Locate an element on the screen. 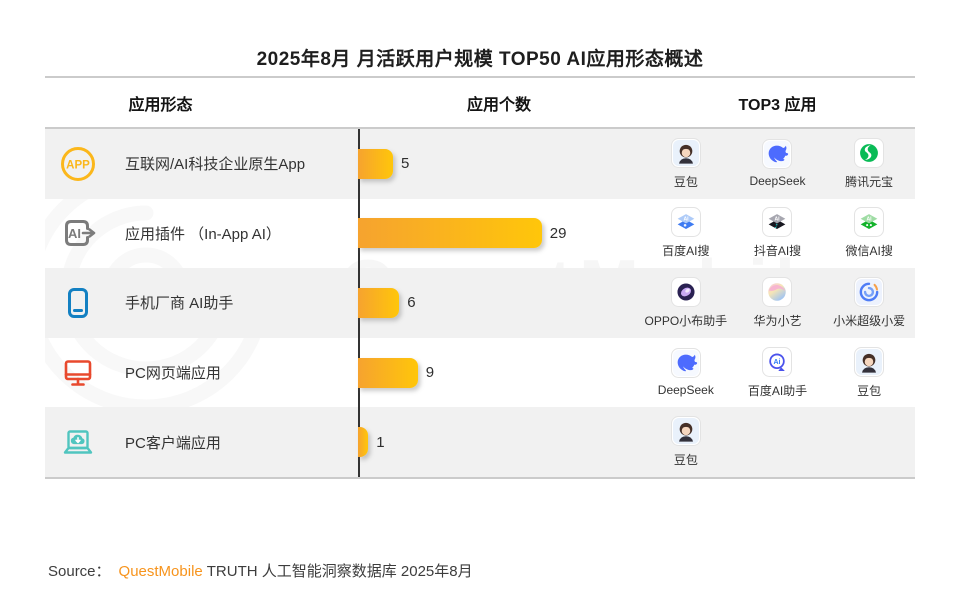 The height and width of the screenshot is (600, 960). laptop-icon is located at coordinates (78, 442).